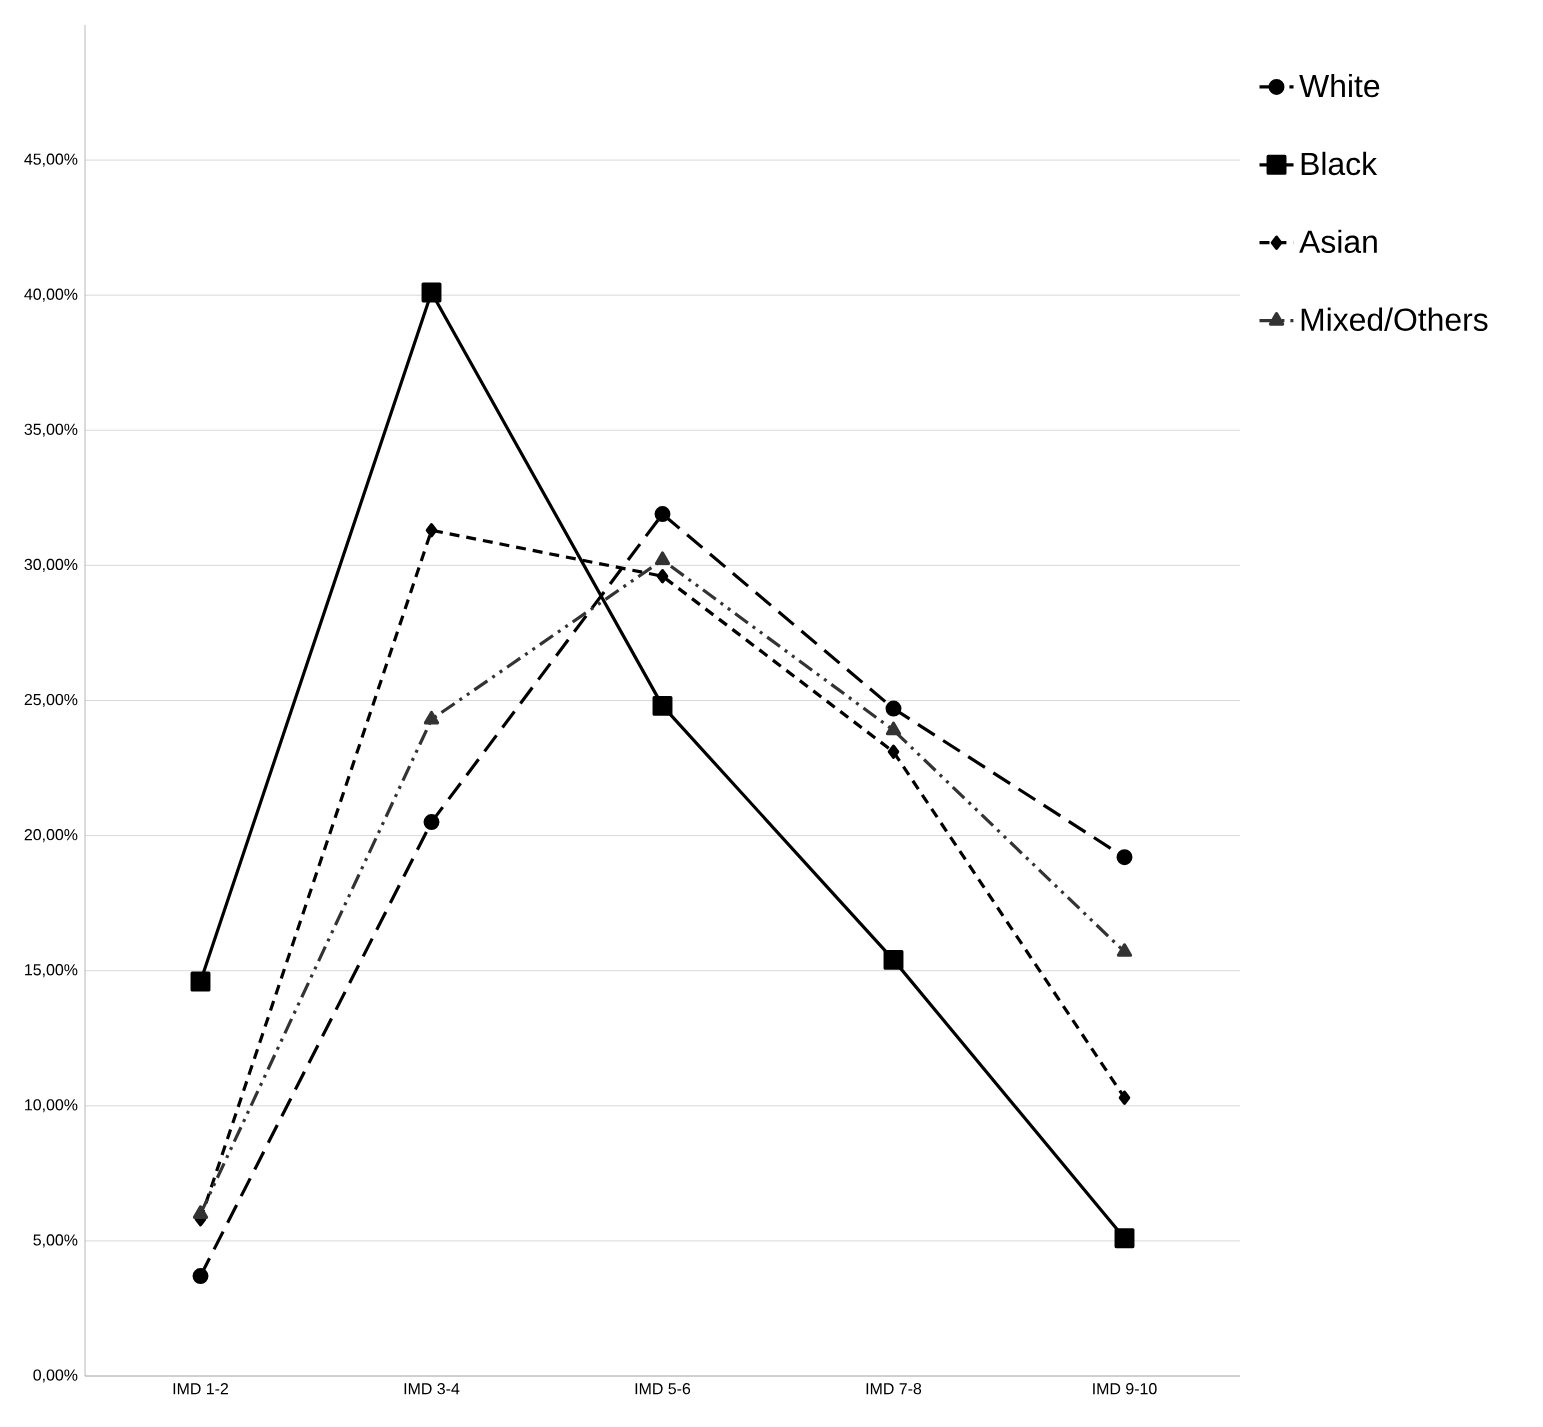 Image resolution: width=1543 pixels, height=1427 pixels. Describe the element at coordinates (663, 1389) in the screenshot. I see `x-tick-label: IMD 5-6` at that location.